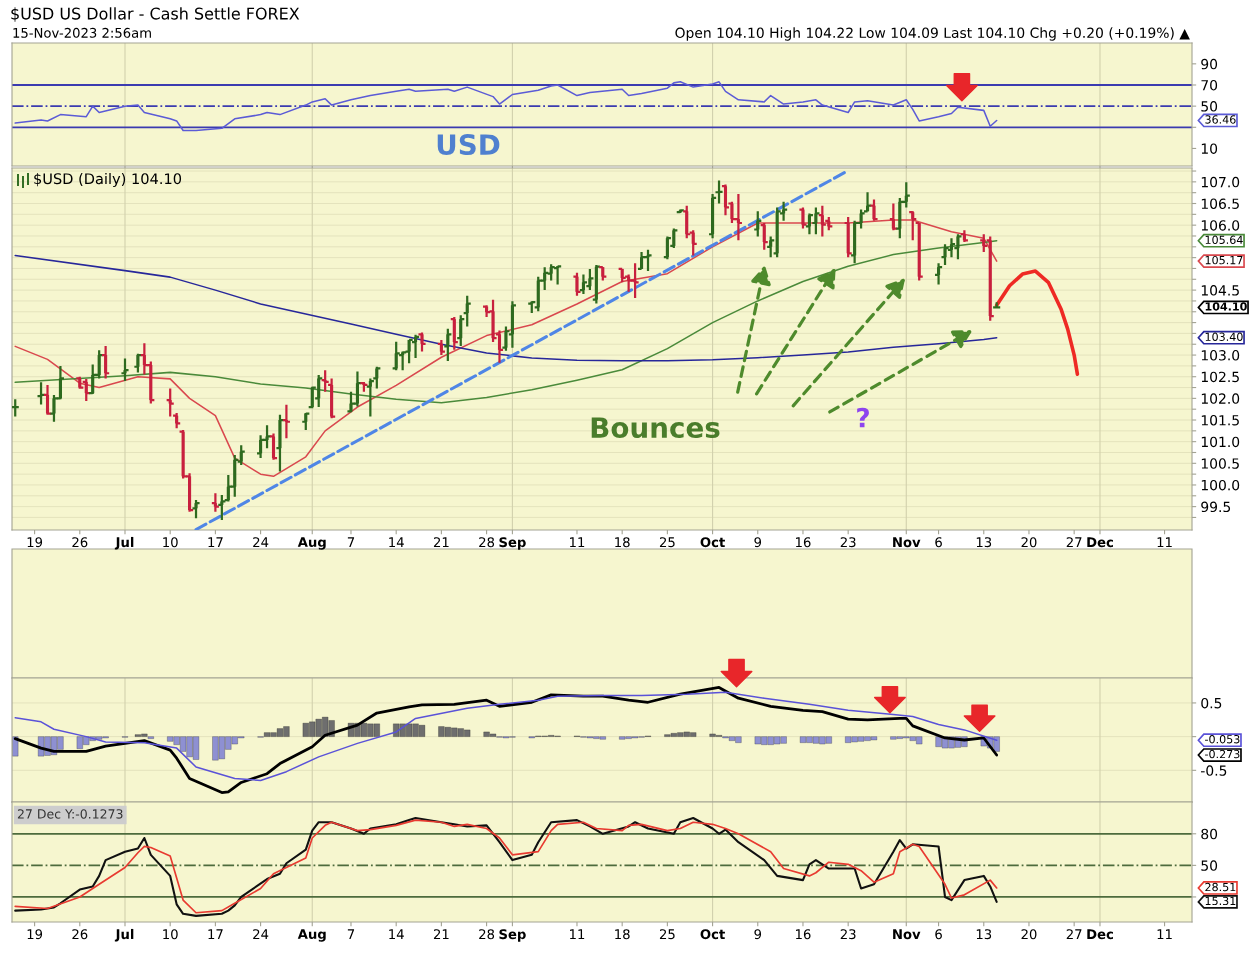 This screenshot has width=1257, height=954. What do you see at coordinates (655, 428) in the screenshot?
I see `annotation: Bounces` at bounding box center [655, 428].